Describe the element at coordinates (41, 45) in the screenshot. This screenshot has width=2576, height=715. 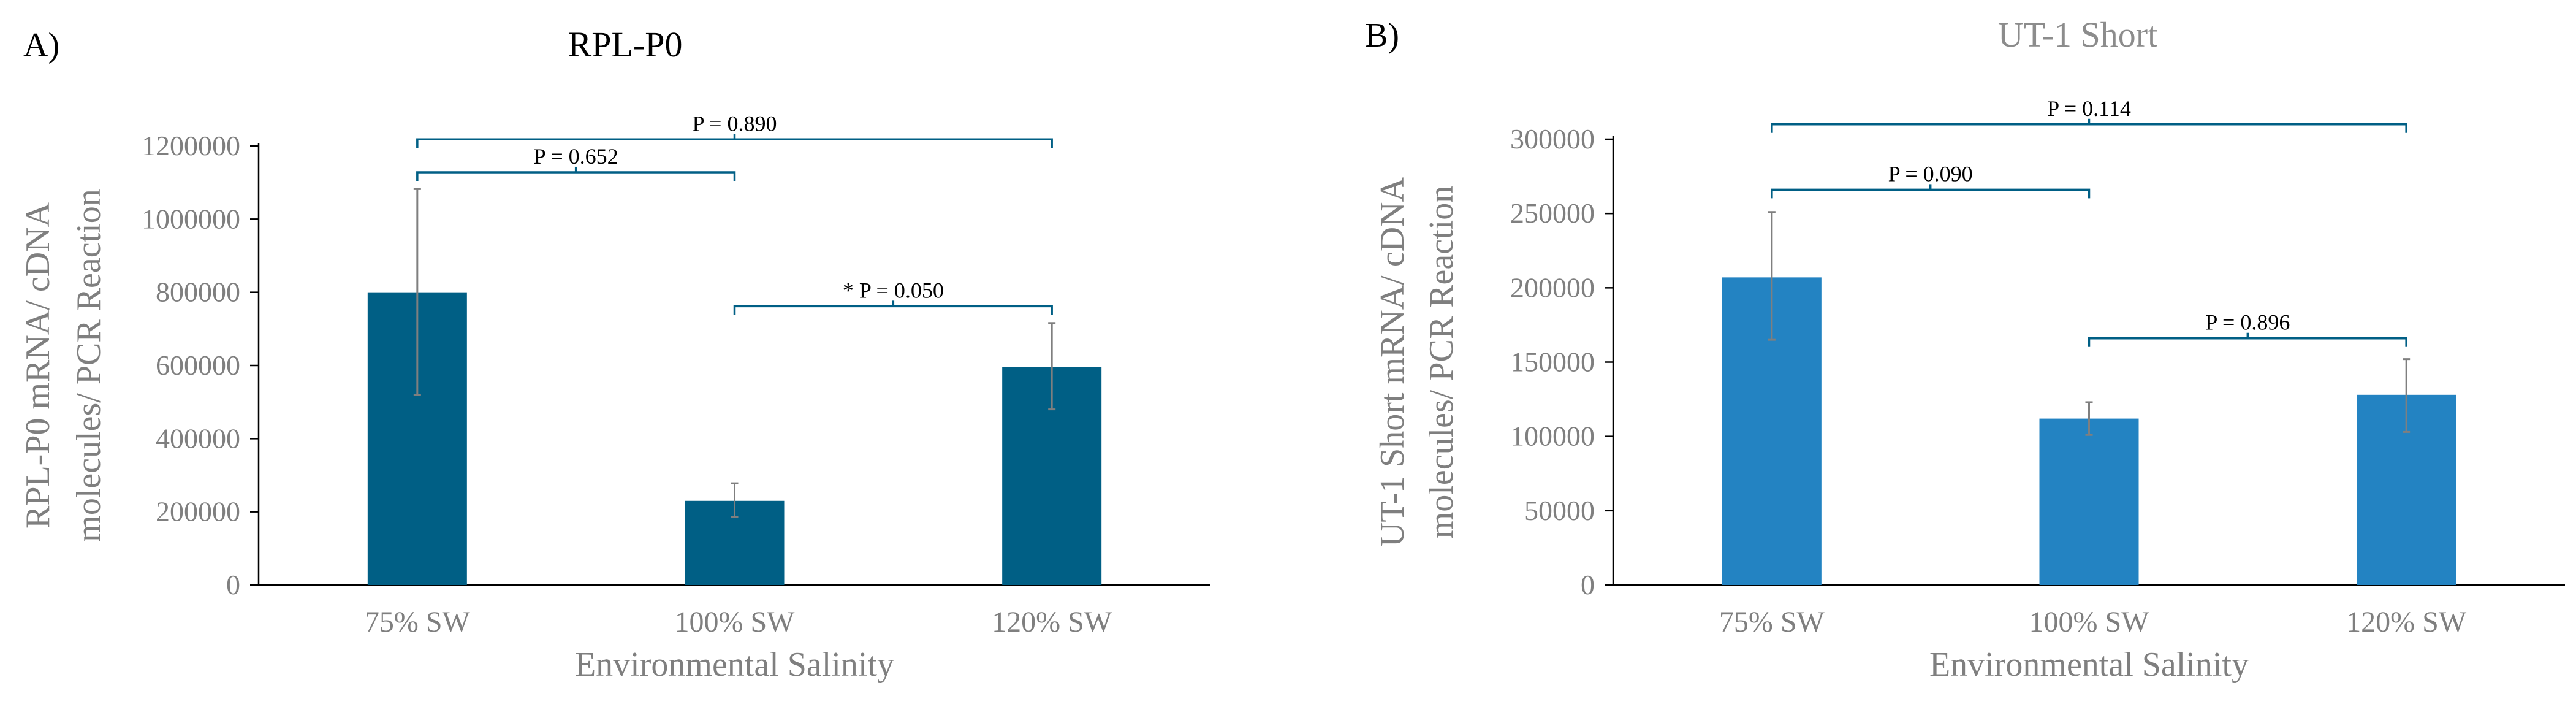
I see `panel-label: A)` at that location.